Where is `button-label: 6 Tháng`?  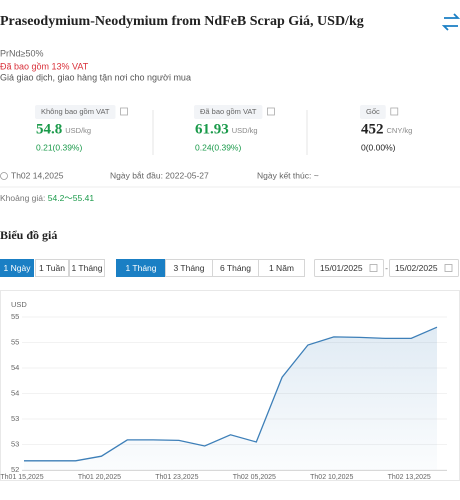 button-label: 6 Tháng is located at coordinates (235, 268).